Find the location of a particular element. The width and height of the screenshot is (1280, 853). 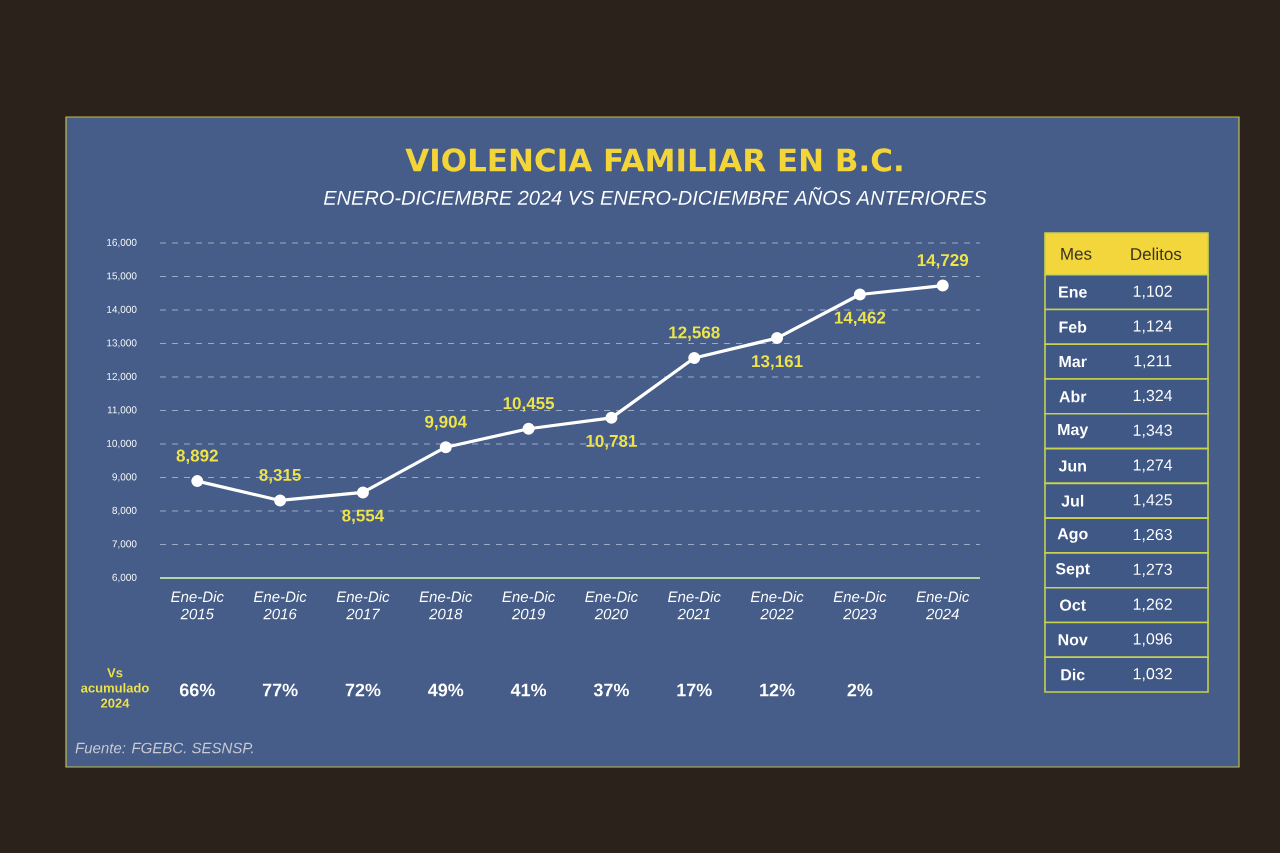

y-tick-label: 16,000 is located at coordinates (122, 243).